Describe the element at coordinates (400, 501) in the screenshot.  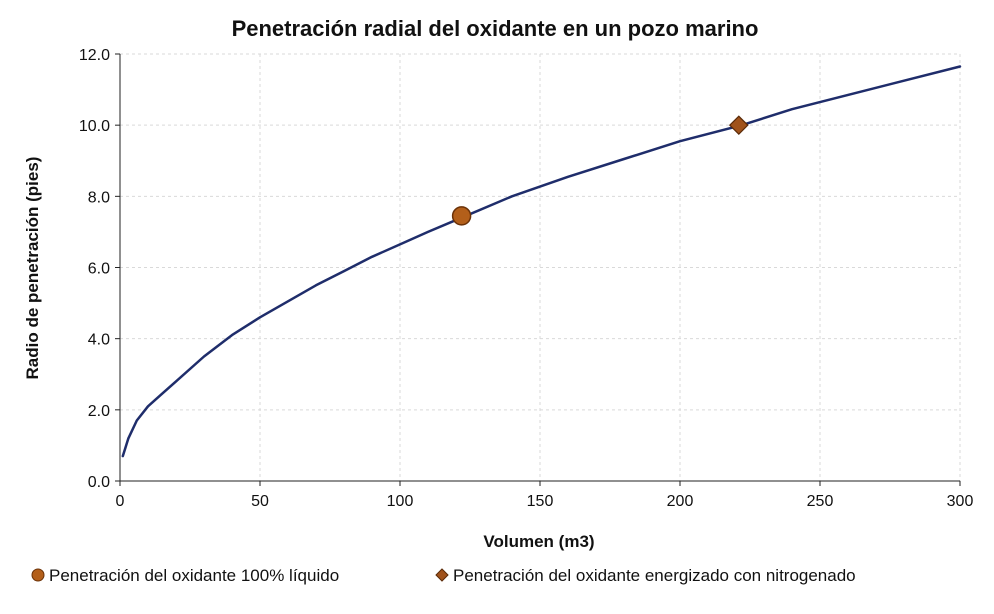
I see `x-tick-label: 100` at that location.